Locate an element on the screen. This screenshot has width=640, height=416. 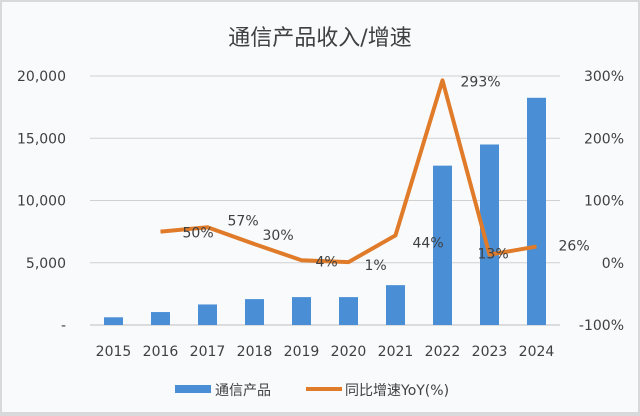
bar-2019 is located at coordinates (301, 311).